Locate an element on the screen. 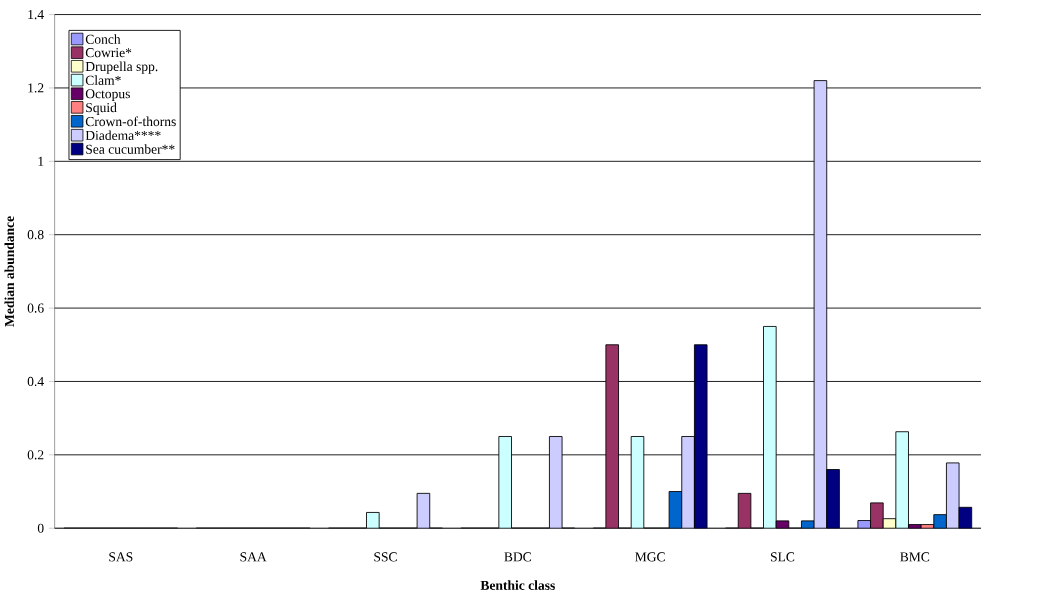  x-tick-label: SAS is located at coordinates (121, 557).